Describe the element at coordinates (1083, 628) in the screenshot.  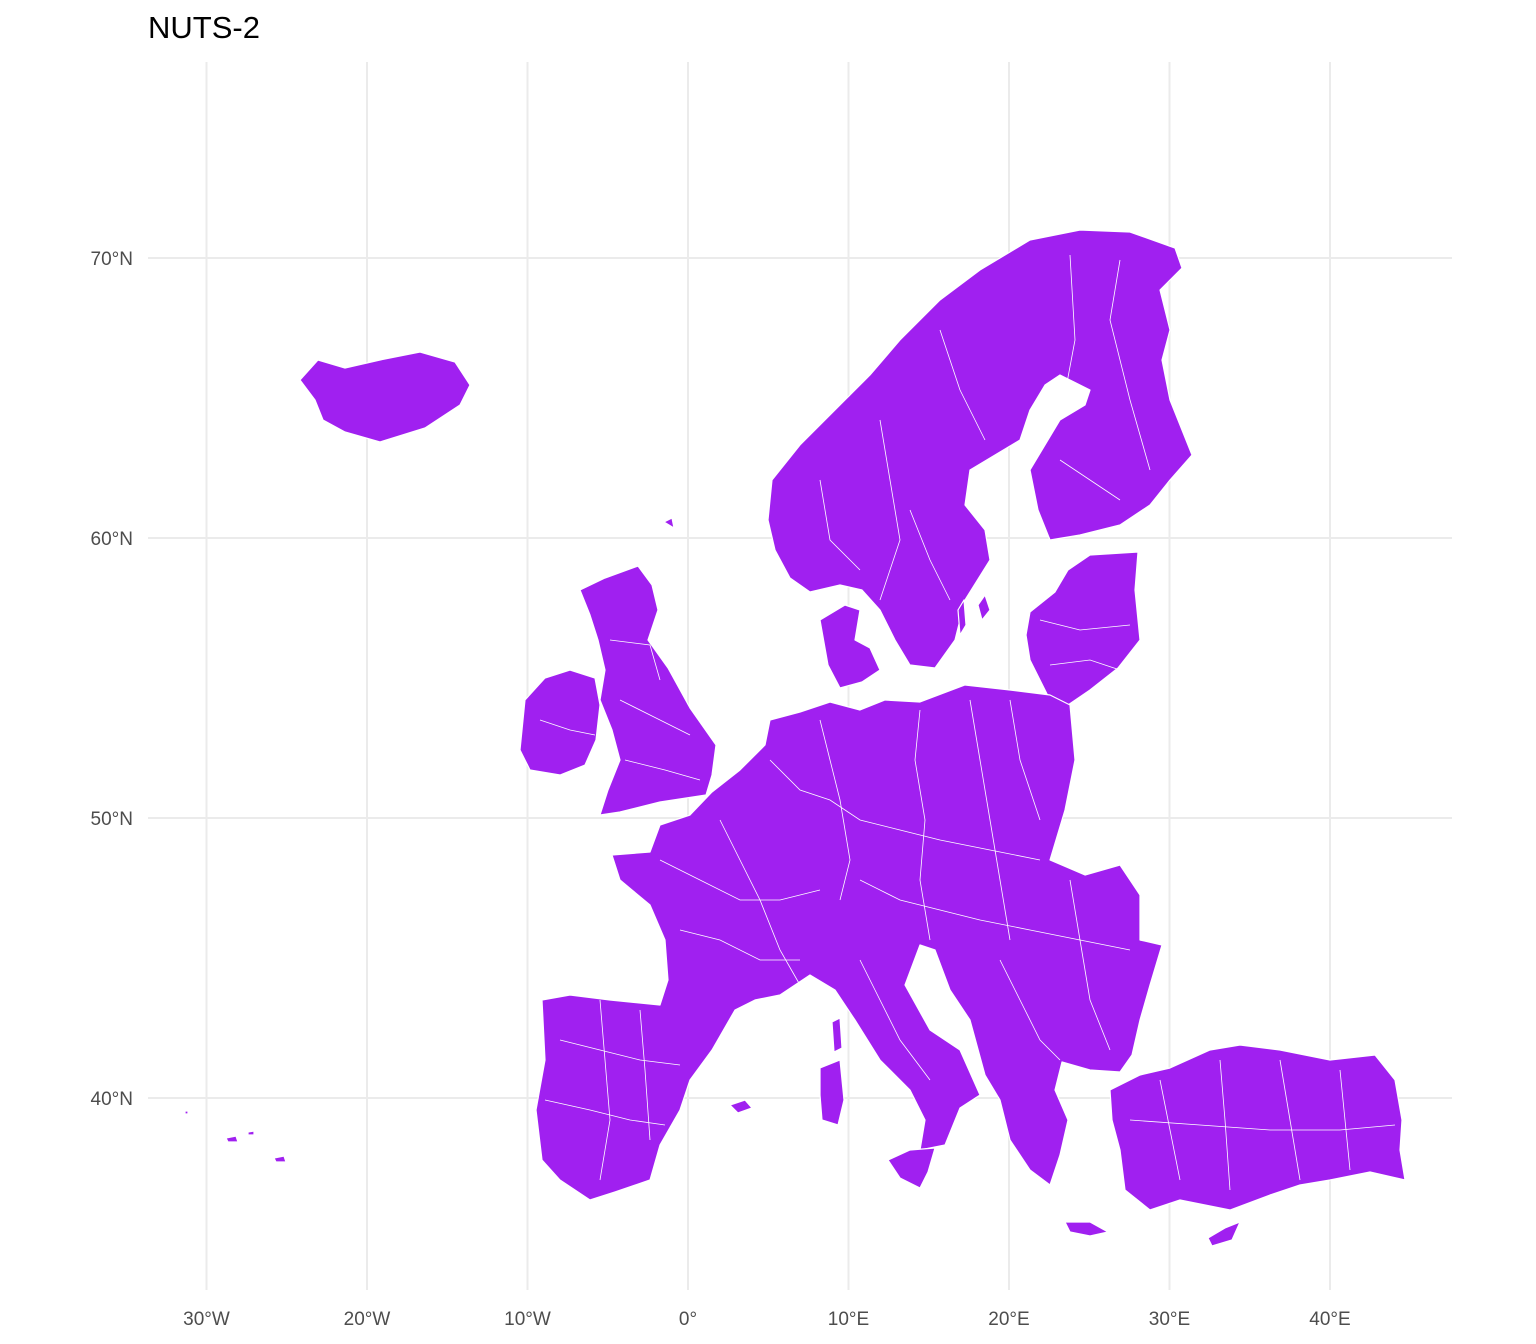
I see `region-baltics` at that location.